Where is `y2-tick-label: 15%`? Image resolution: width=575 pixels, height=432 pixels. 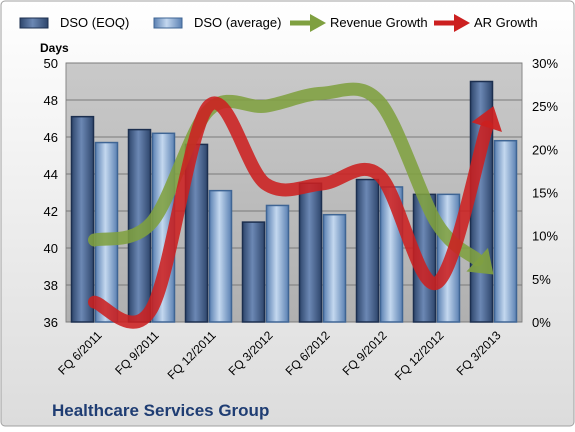 y2-tick-label: 15% is located at coordinates (545, 193).